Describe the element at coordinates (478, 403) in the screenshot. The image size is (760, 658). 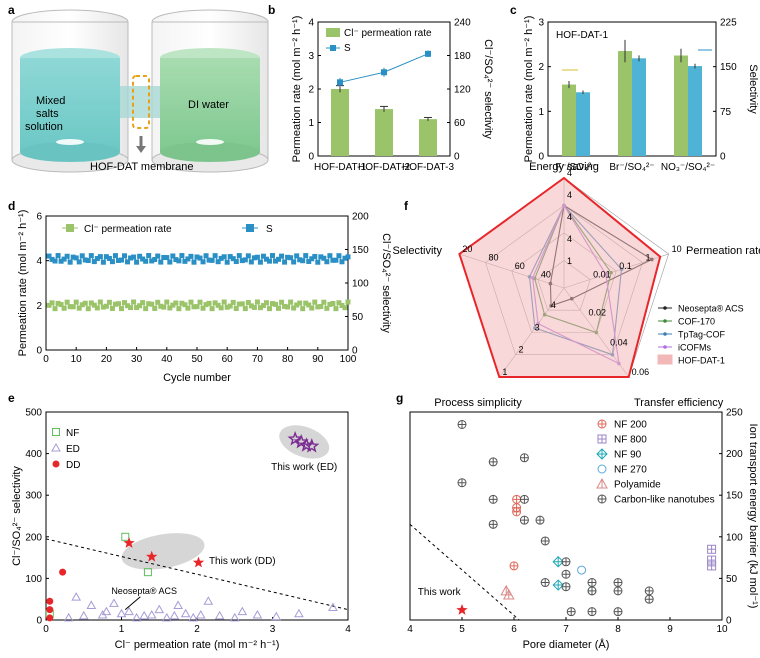
I see `f-axis-title: Process simplicity` at that location.